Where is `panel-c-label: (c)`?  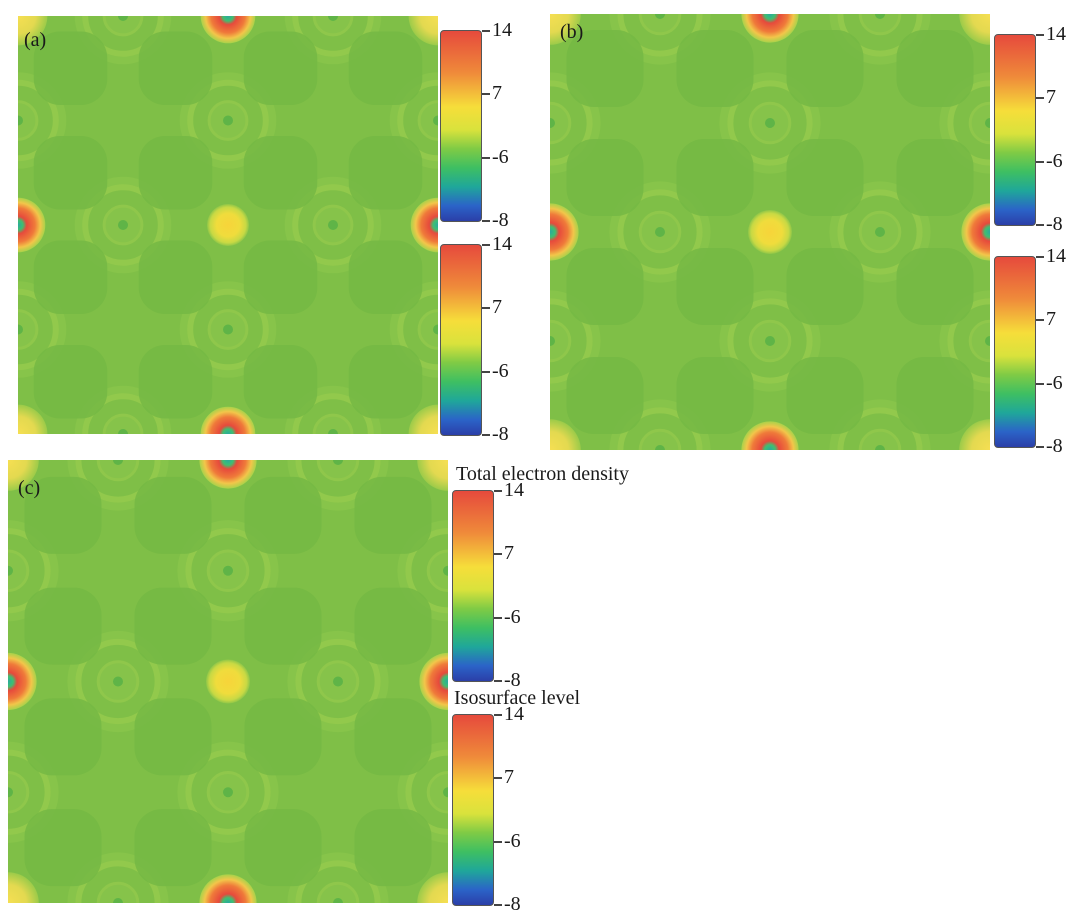
panel-c-label: (c) is located at coordinates (29, 488).